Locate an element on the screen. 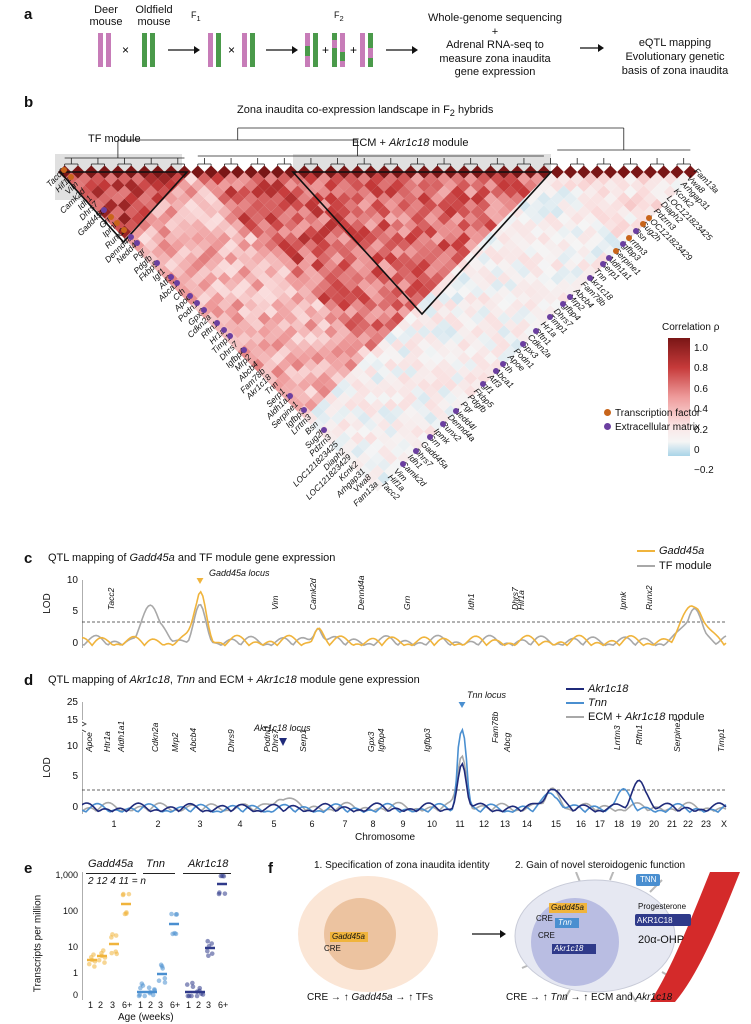  chromosome-tick-label: 6 is located at coordinates (312, 824).